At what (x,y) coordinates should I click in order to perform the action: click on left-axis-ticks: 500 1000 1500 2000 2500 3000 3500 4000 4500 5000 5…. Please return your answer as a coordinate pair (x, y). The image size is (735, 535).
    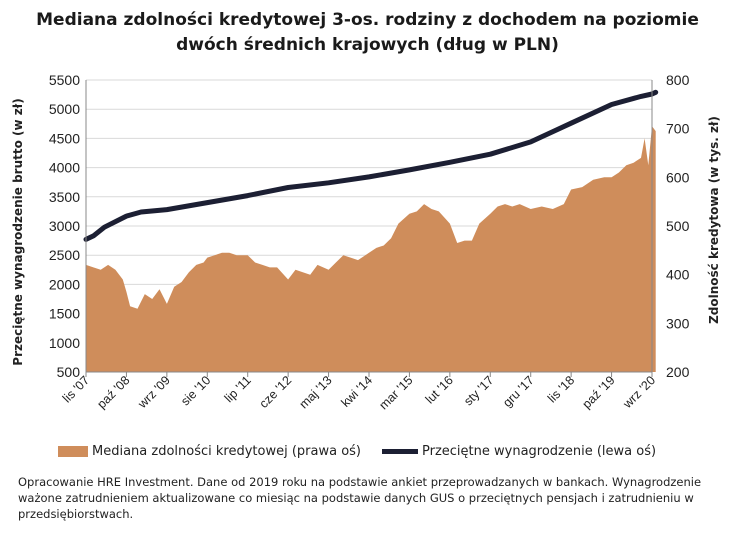
    Looking at the image, I should click on (64, 226).